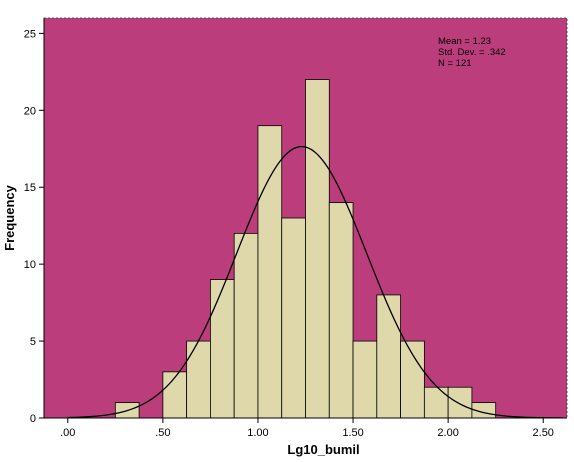 This screenshot has height=462, width=574. I want to click on y-axis-label: Frequency, so click(9, 217).